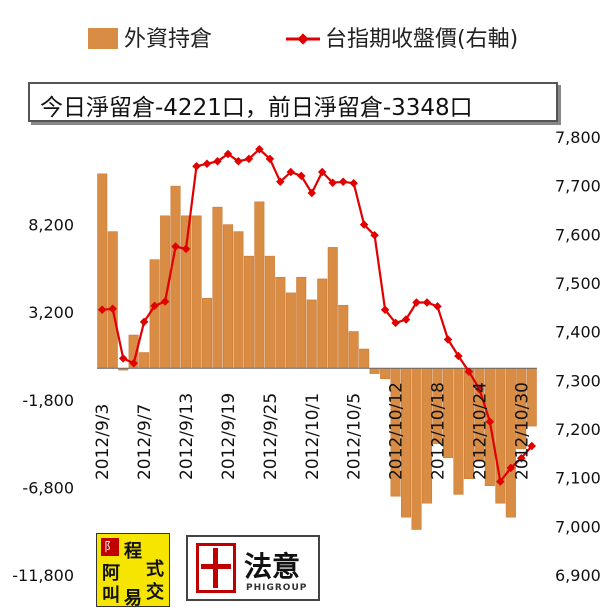  I want to click on right-axis-tick-label: 7,100, so click(578, 478).